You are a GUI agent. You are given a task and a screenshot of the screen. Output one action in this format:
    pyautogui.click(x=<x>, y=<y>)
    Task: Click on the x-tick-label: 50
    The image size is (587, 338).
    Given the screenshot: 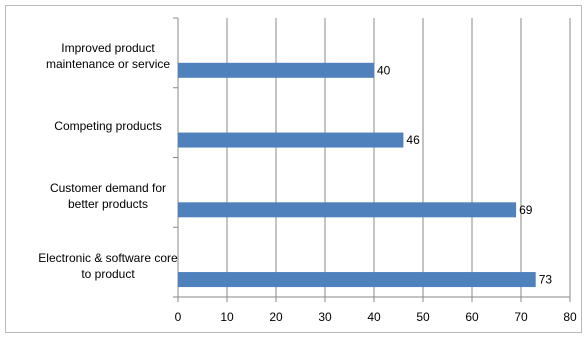 What is the action you would take?
    pyautogui.click(x=423, y=317)
    